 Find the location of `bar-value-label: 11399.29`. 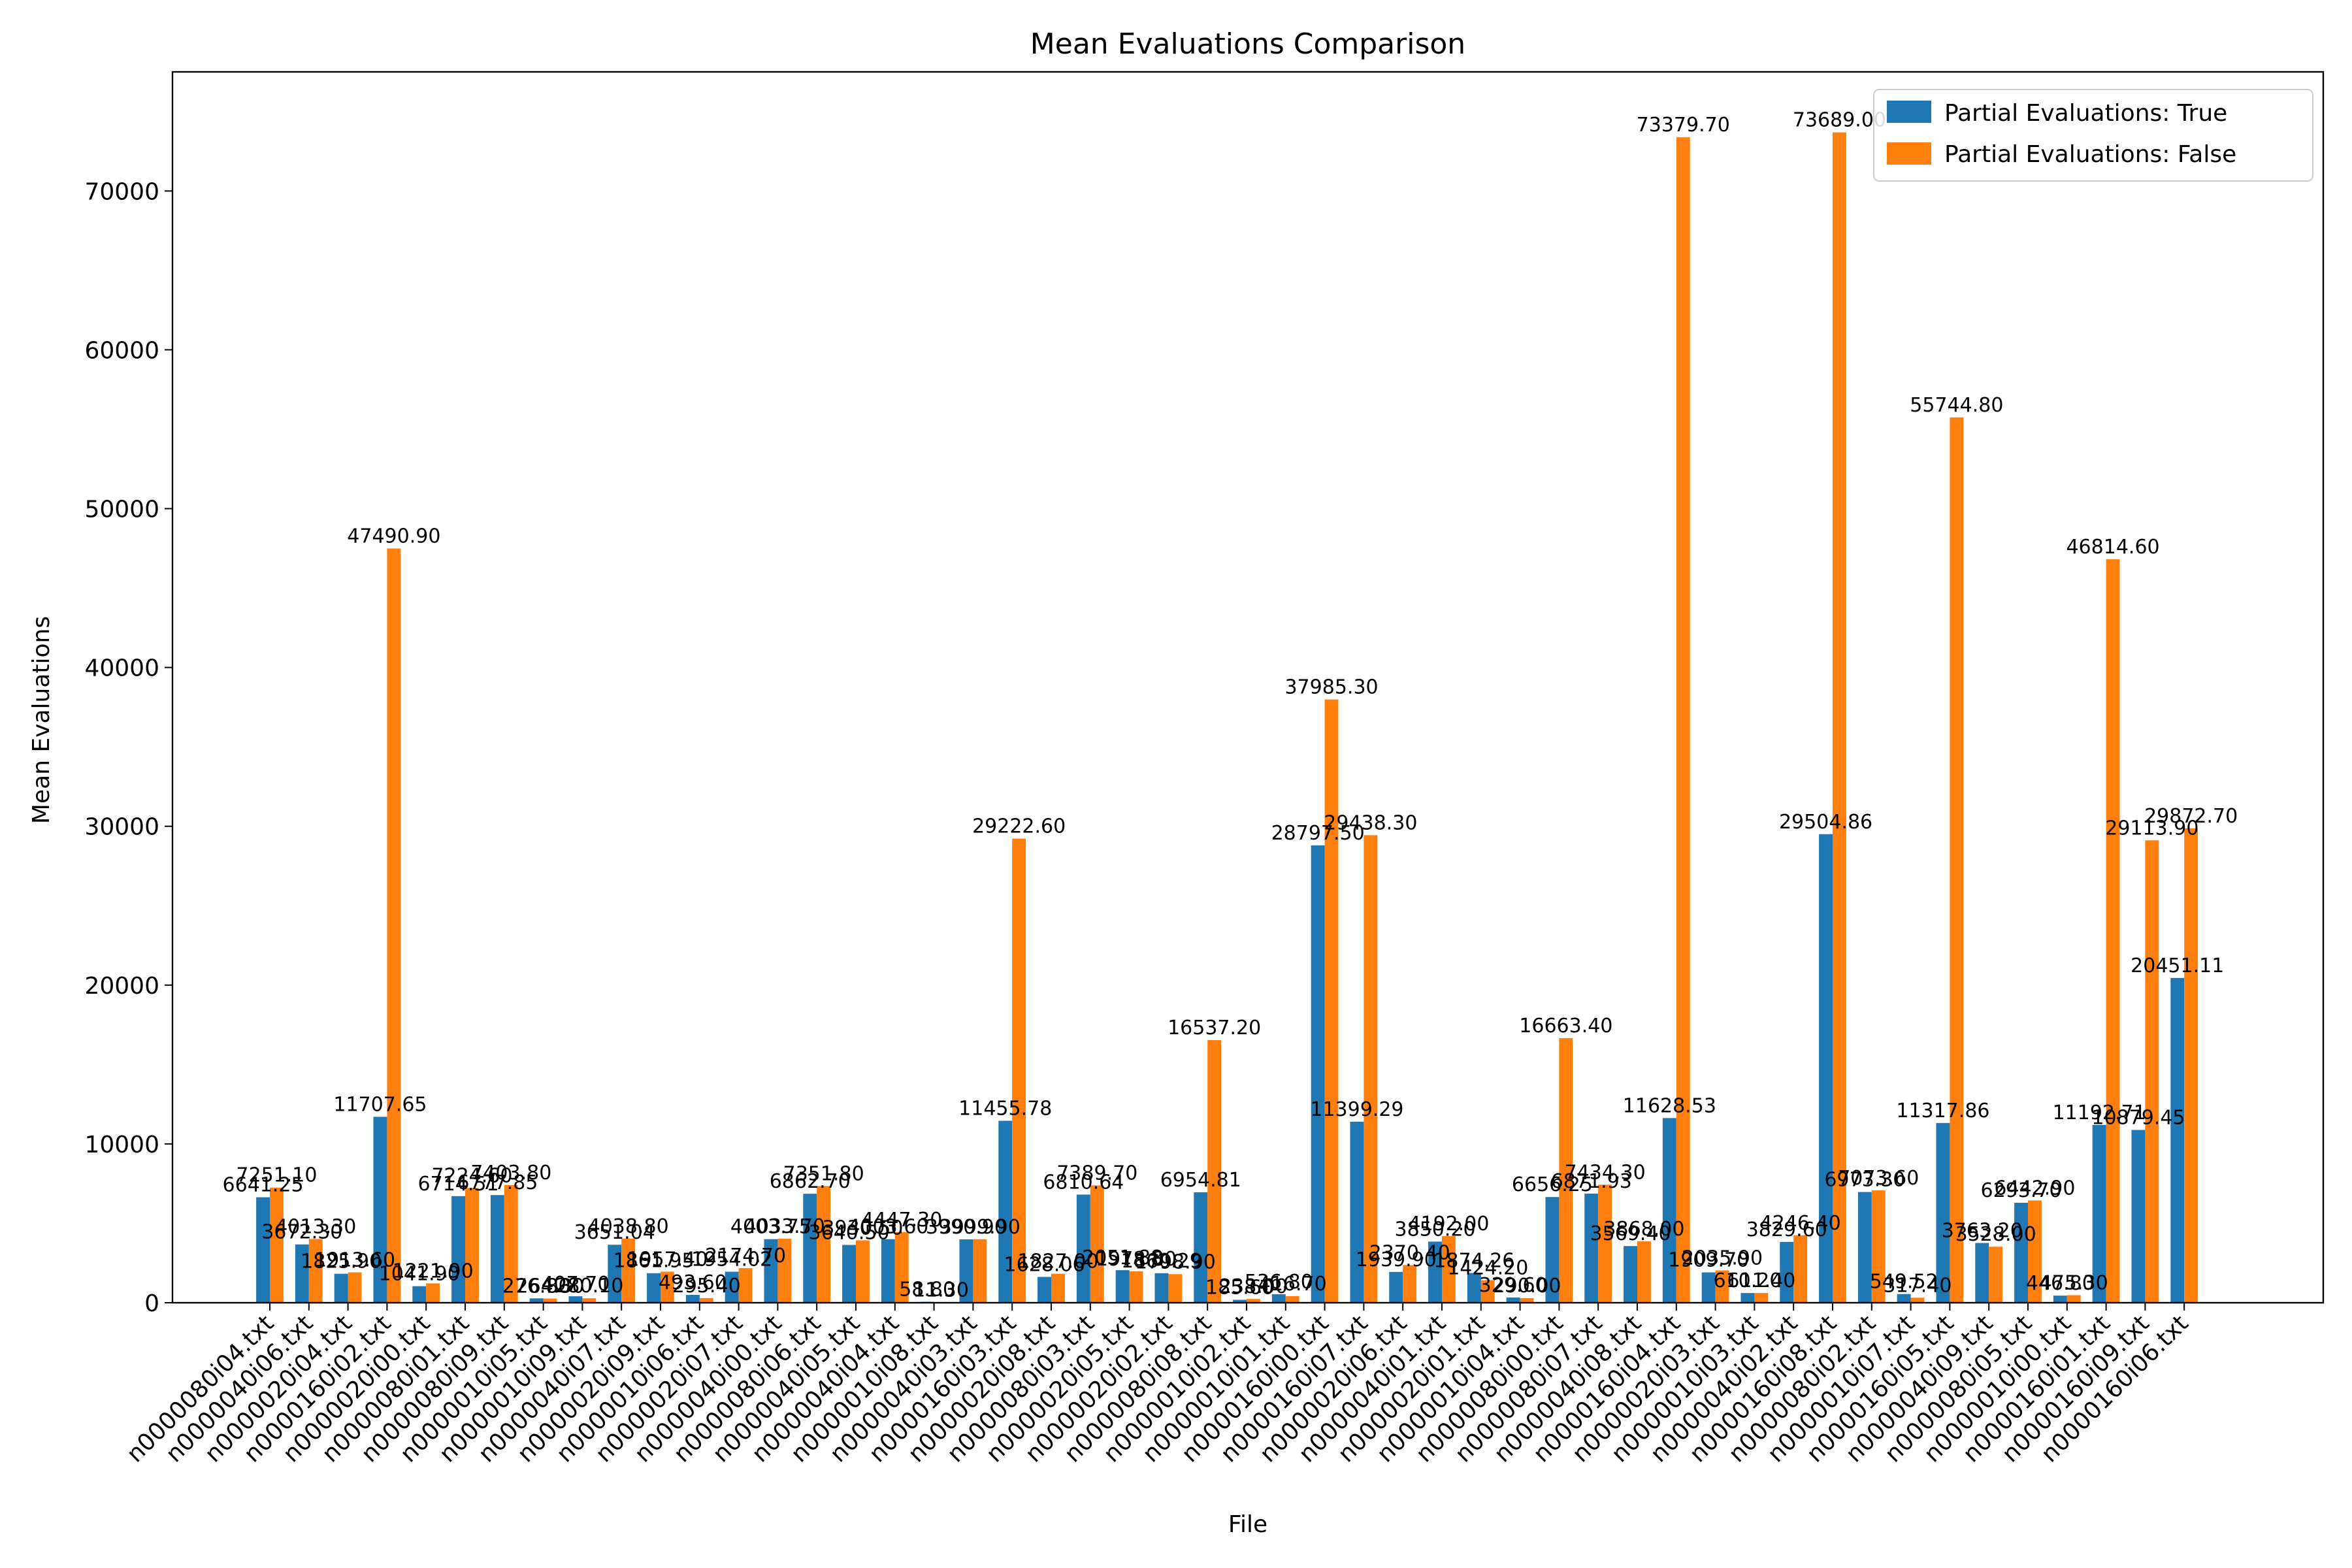

bar-value-label: 11399.29 is located at coordinates (1356, 1109).